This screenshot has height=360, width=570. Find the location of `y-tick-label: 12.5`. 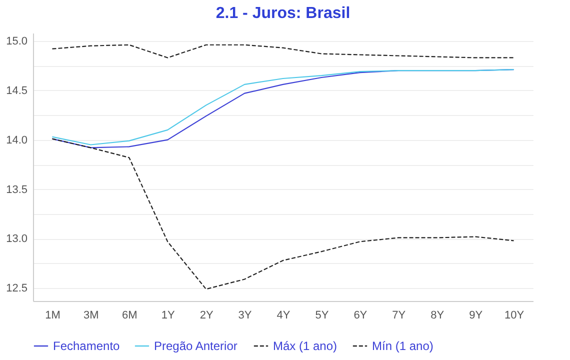

y-tick-label: 12.5 is located at coordinates (17, 288).